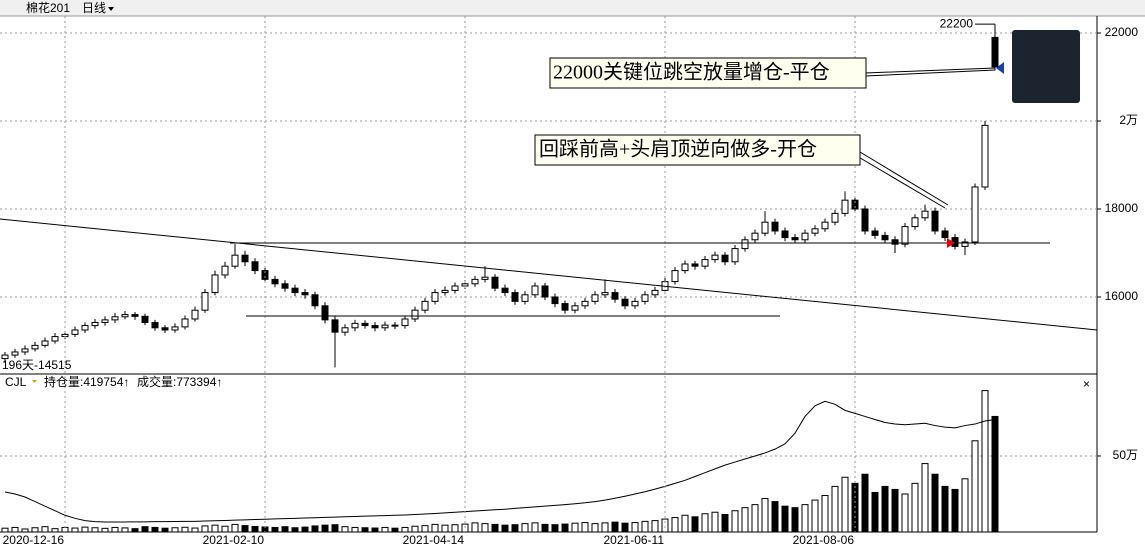 This screenshot has height=550, width=1145. I want to click on close-button: ×, so click(1086, 384).